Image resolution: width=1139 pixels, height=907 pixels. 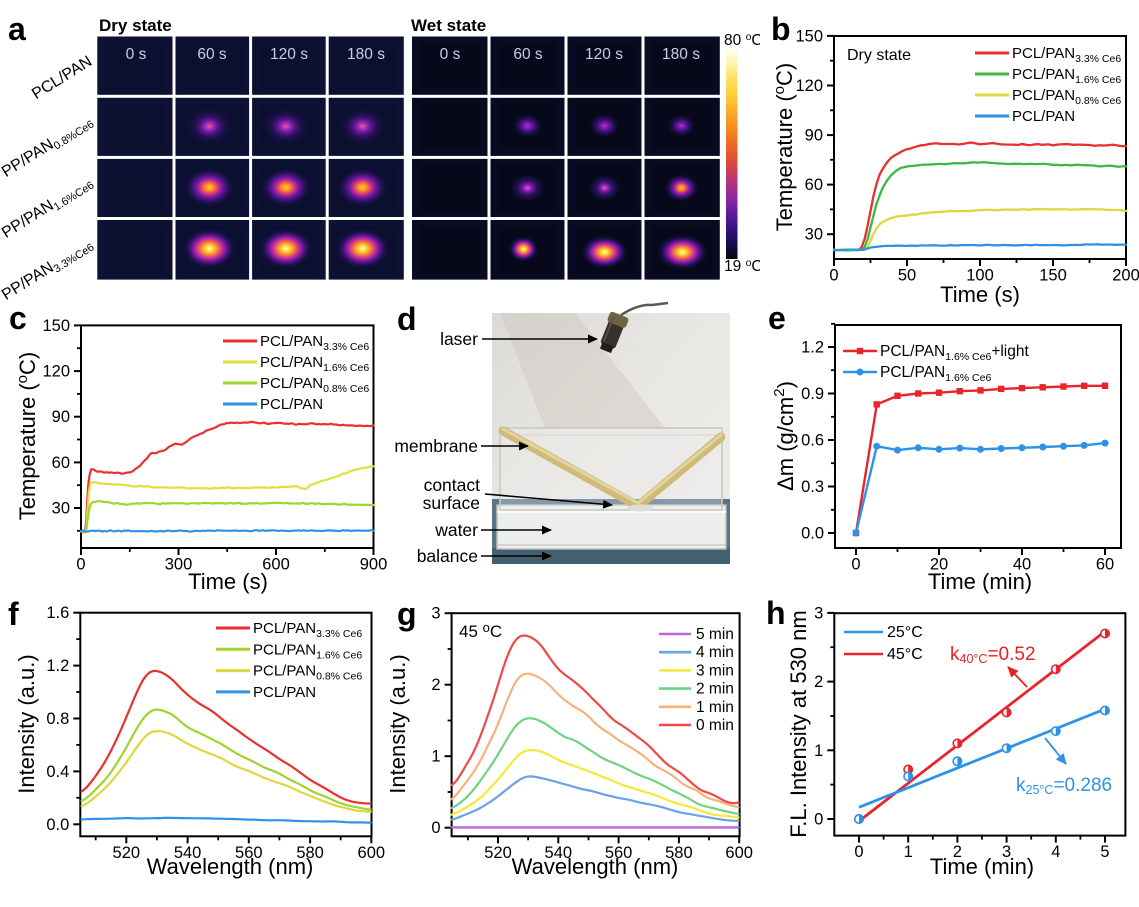 What do you see at coordinates (982, 866) in the screenshot?
I see `svg-text: Time (min)` at bounding box center [982, 866].